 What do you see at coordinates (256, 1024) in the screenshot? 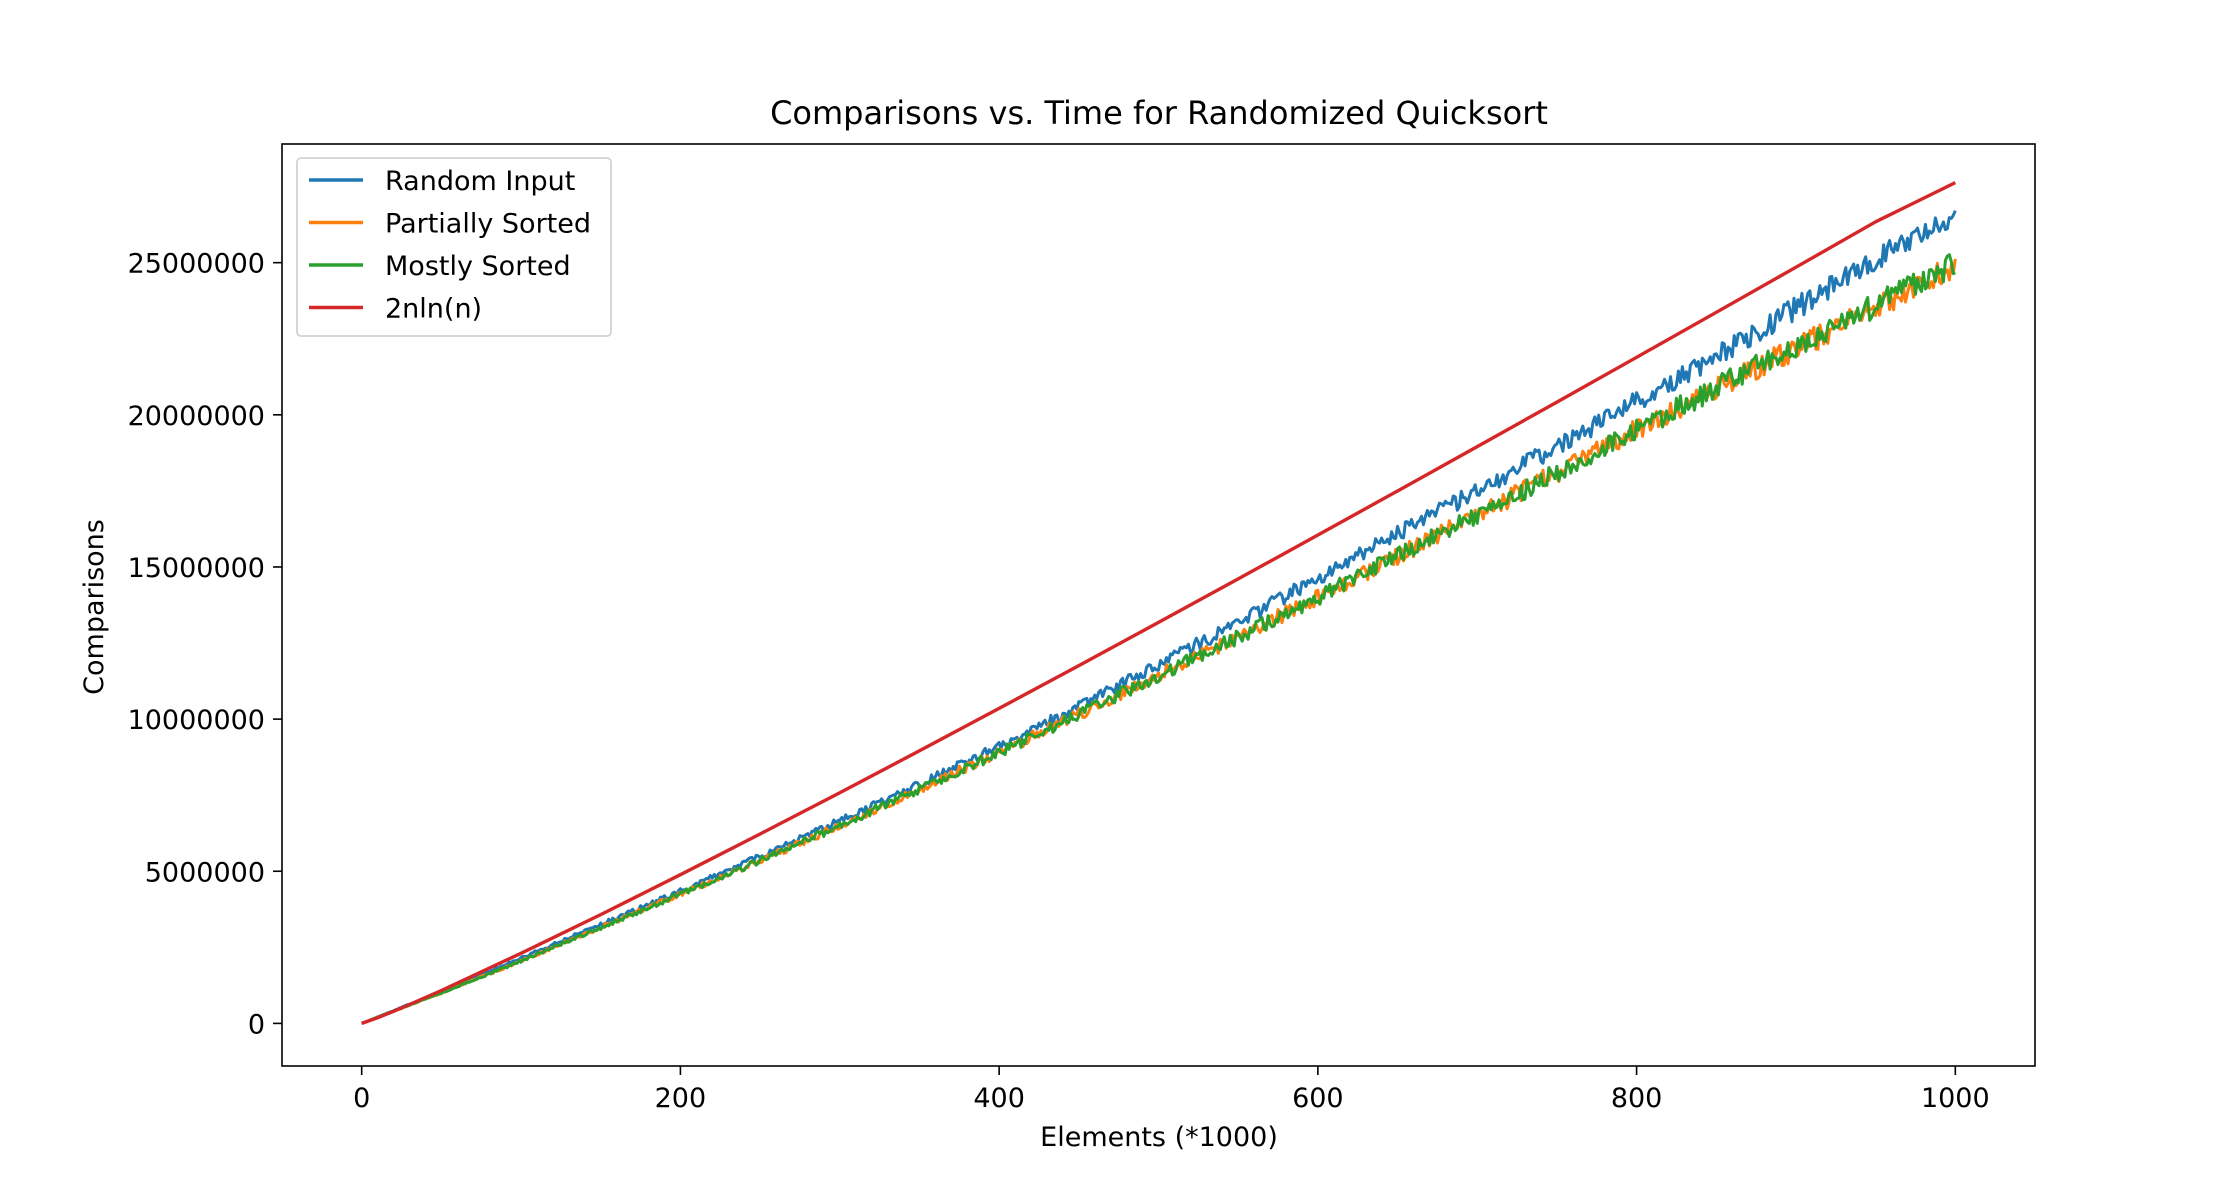
I see `y-tick-label: 0` at bounding box center [256, 1024].